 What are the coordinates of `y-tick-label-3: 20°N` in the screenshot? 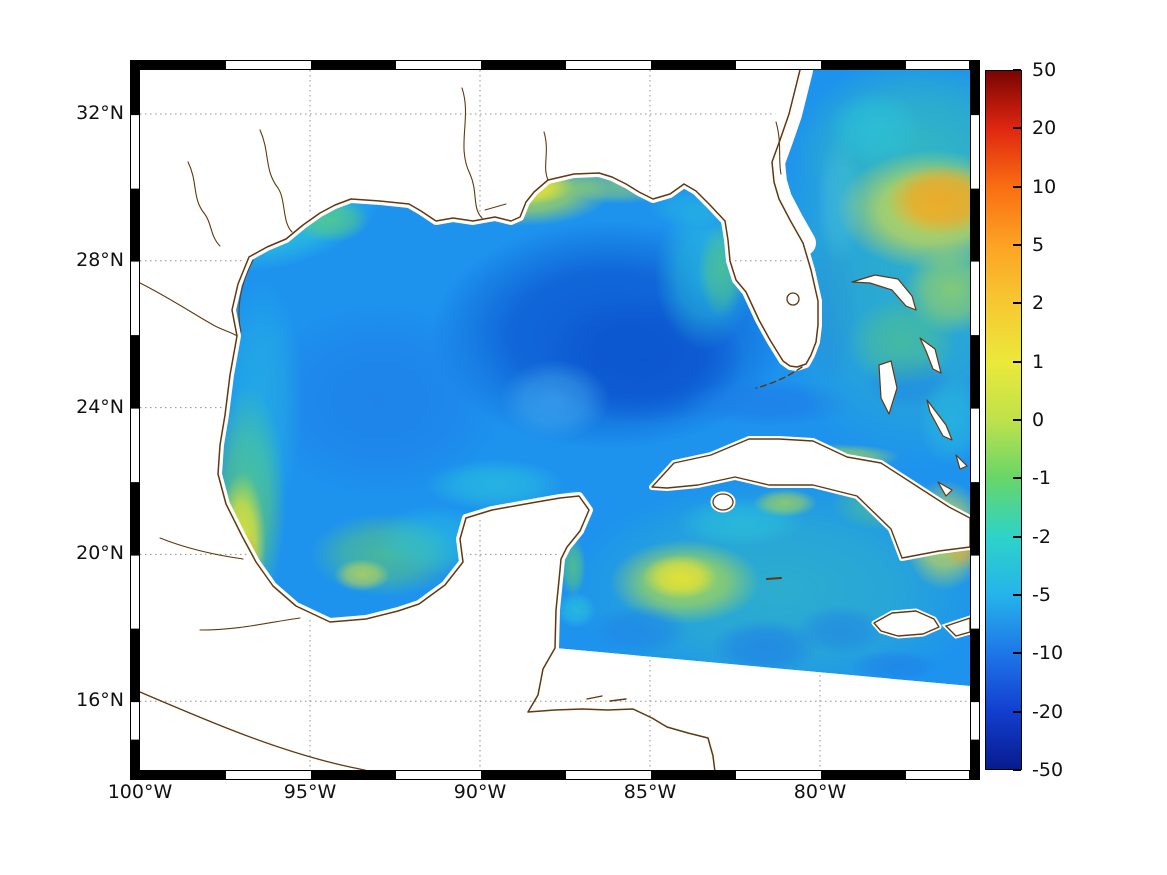 It's located at (100, 553).